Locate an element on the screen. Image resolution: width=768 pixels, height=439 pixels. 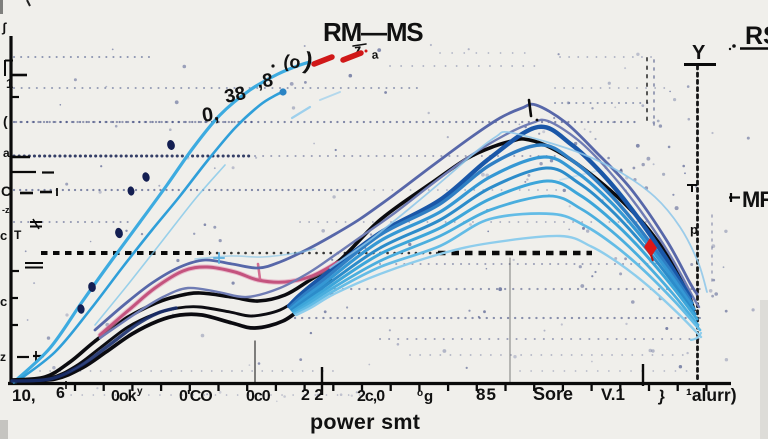
svg-text: MR is located at coordinates (755, 199).